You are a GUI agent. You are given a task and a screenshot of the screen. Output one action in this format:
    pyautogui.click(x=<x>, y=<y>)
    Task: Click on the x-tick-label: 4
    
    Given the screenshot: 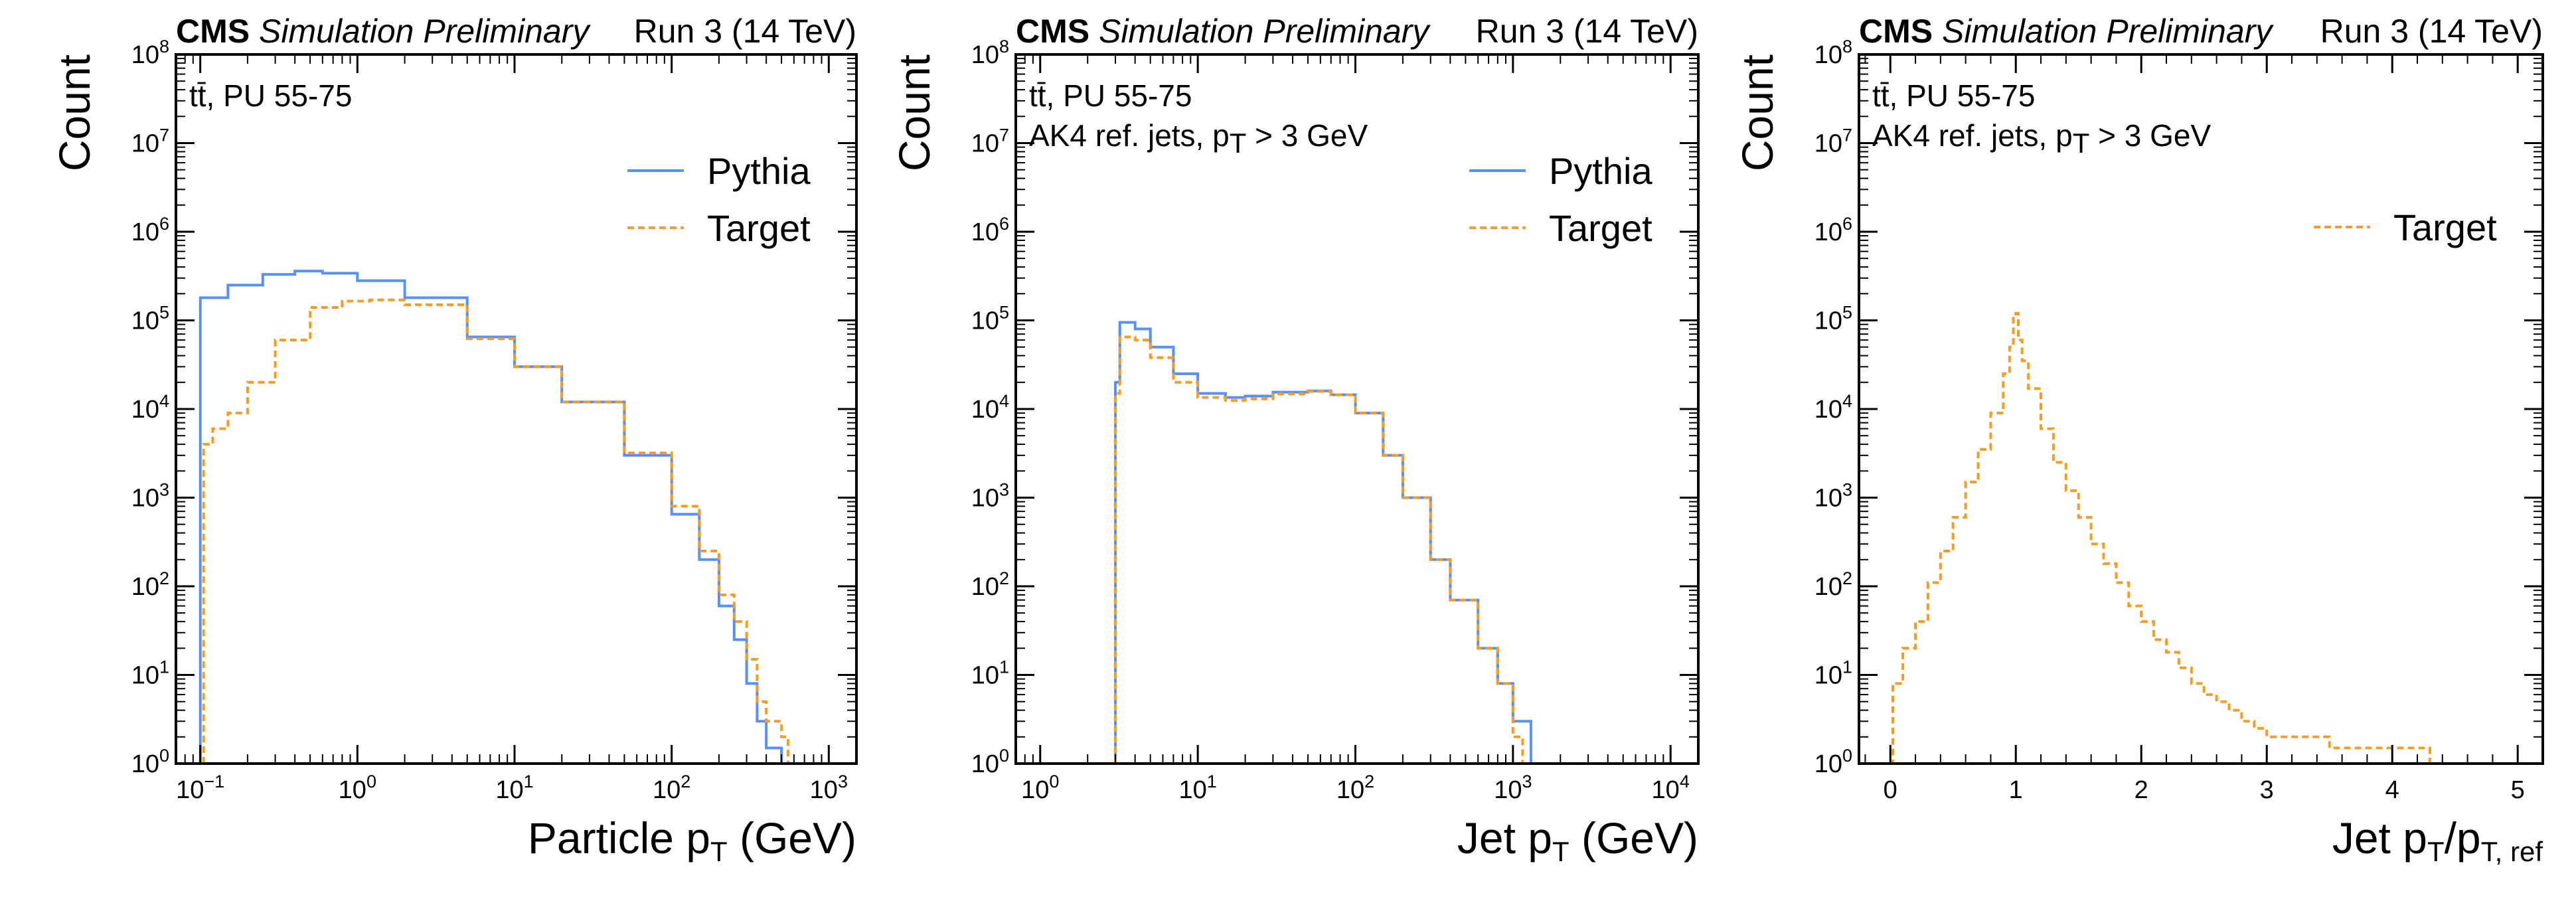 What is the action you would take?
    pyautogui.click(x=2392, y=790)
    